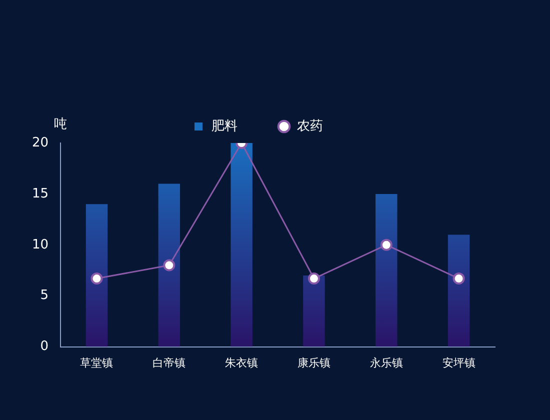 This screenshot has height=420, width=550. What do you see at coordinates (310, 126) in the screenshot?
I see `legend-label: 农药` at bounding box center [310, 126].